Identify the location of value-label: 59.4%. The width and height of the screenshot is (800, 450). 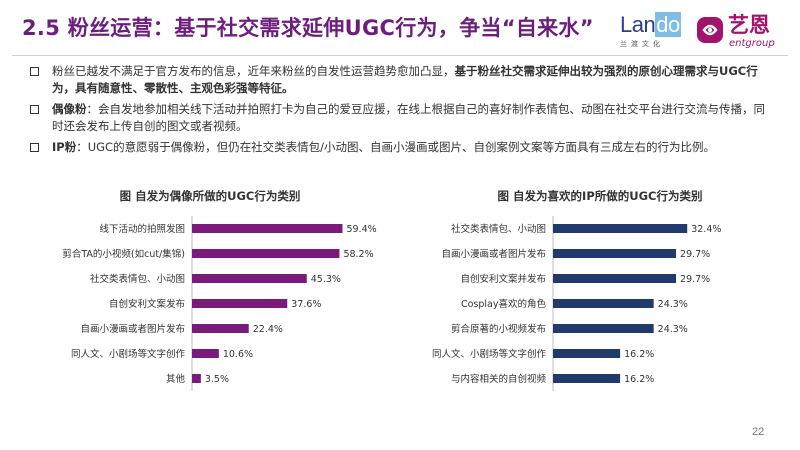
(361, 229).